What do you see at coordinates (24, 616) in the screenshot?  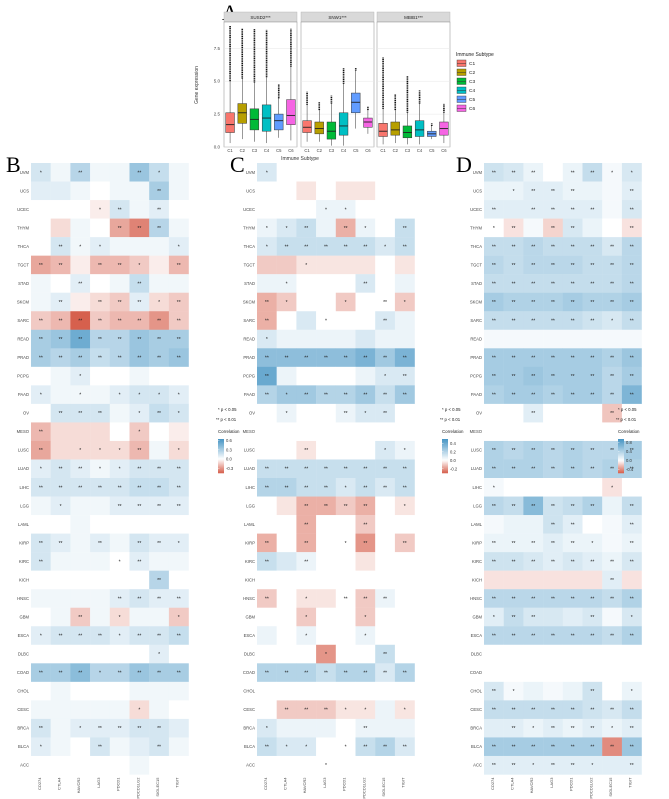 I see `row-label: GBM` at bounding box center [24, 616].